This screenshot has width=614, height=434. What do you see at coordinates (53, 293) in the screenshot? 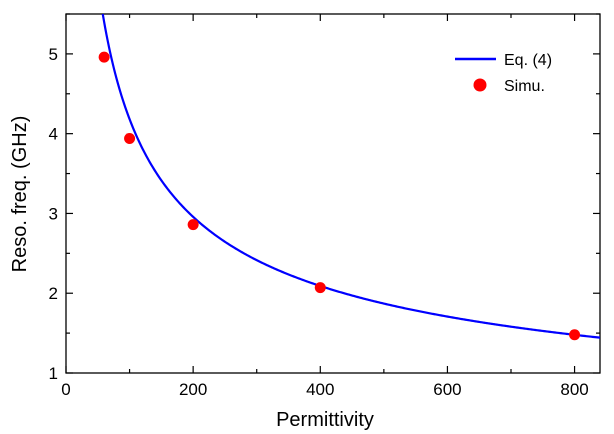
I see `y-tick-label: 2` at bounding box center [53, 293].